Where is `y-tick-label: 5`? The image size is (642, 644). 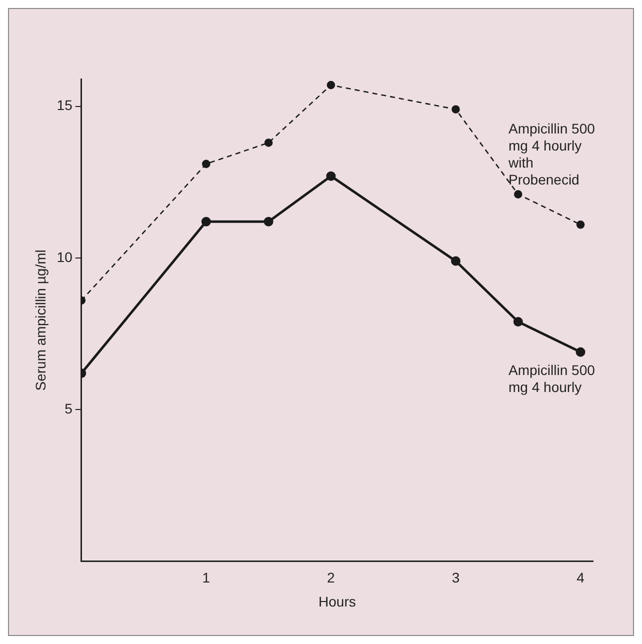
y-tick-label: 5 is located at coordinates (68, 408).